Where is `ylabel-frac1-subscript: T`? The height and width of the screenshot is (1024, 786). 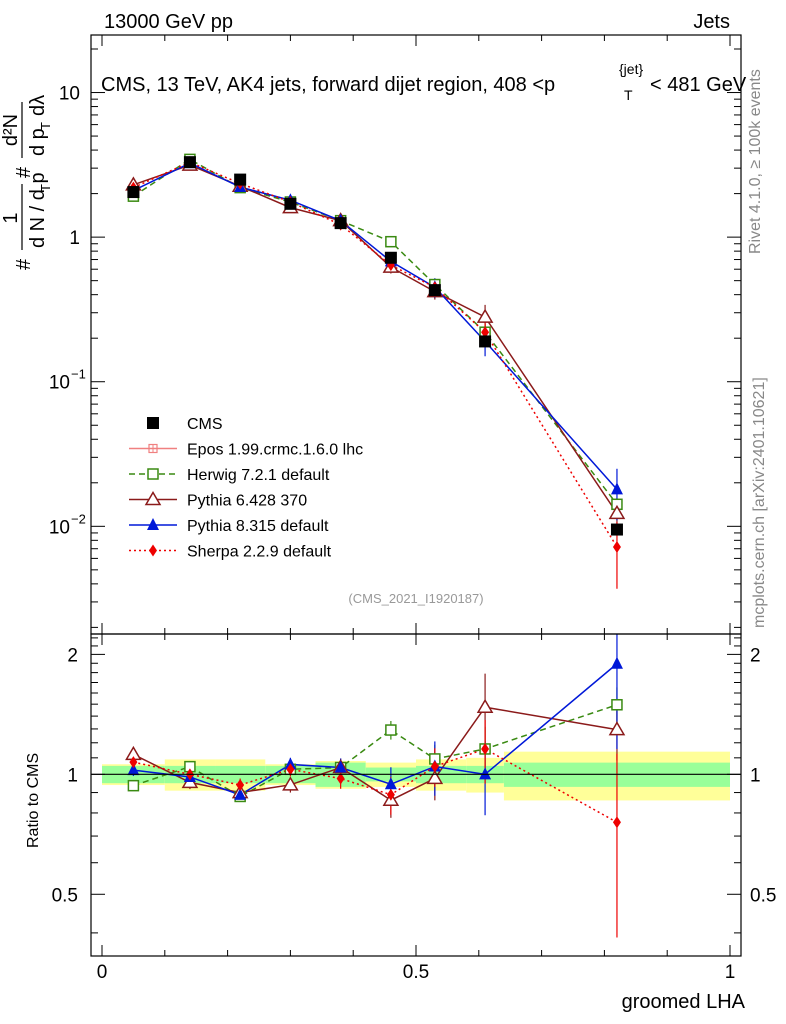 ylabel-frac1-subscript: T is located at coordinates (45, 188).